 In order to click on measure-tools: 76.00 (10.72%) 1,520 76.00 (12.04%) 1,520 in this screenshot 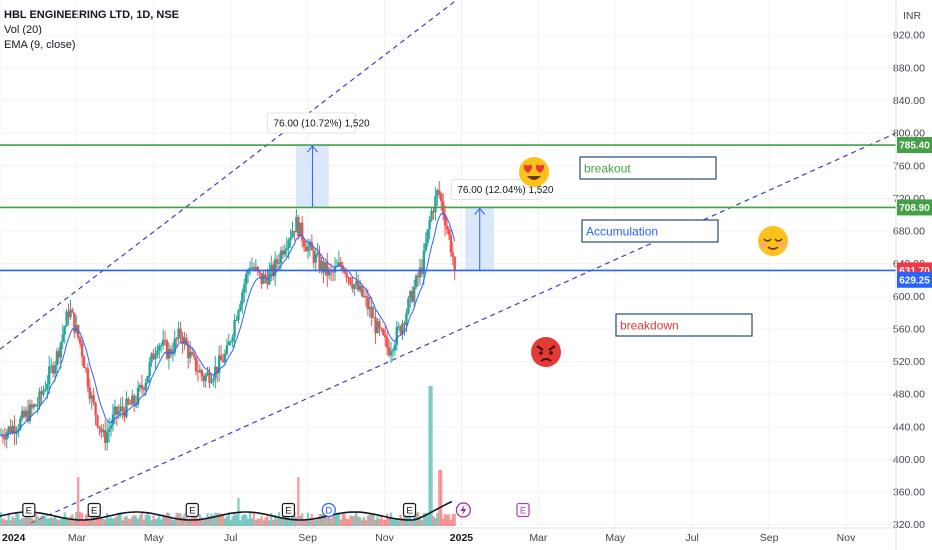, I will do `click(410, 191)`.